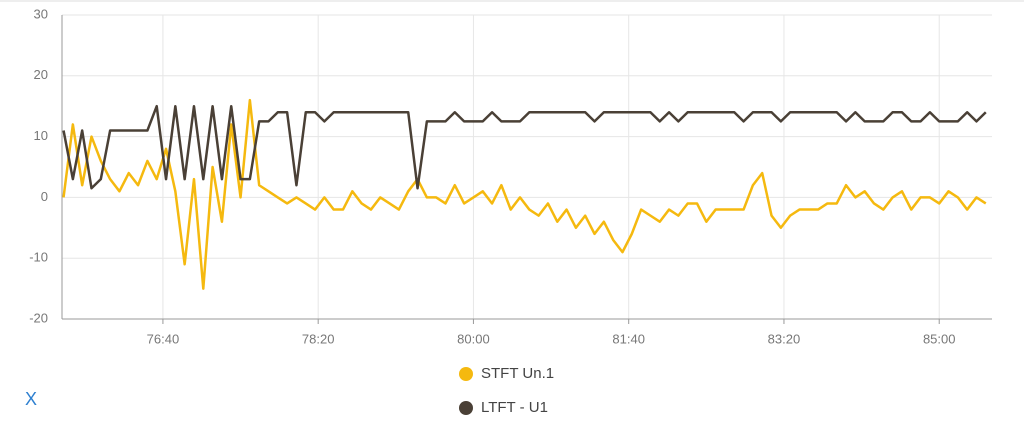 This screenshot has width=1024, height=427. Describe the element at coordinates (41, 135) in the screenshot. I see `y-tick-label: 10` at that location.